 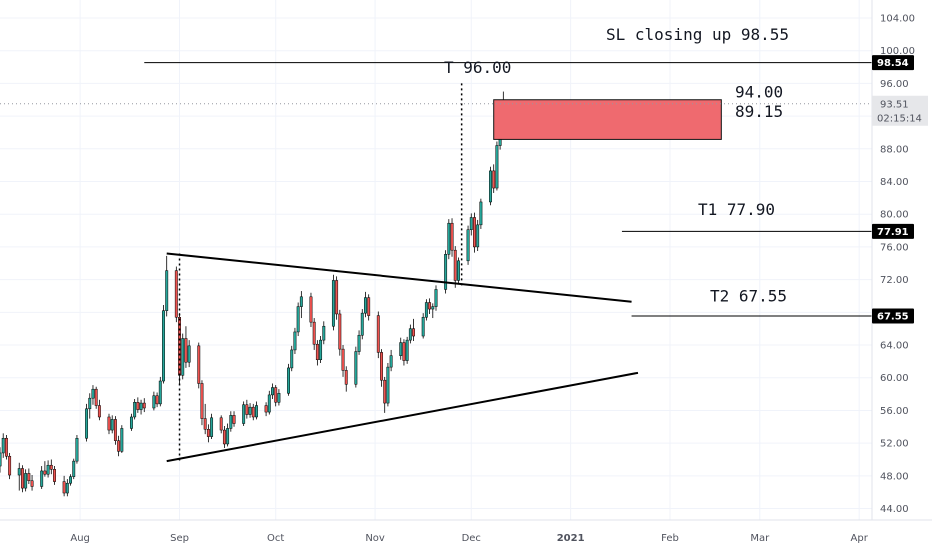 I want to click on price-tick-label: 100.00, so click(x=897, y=51).